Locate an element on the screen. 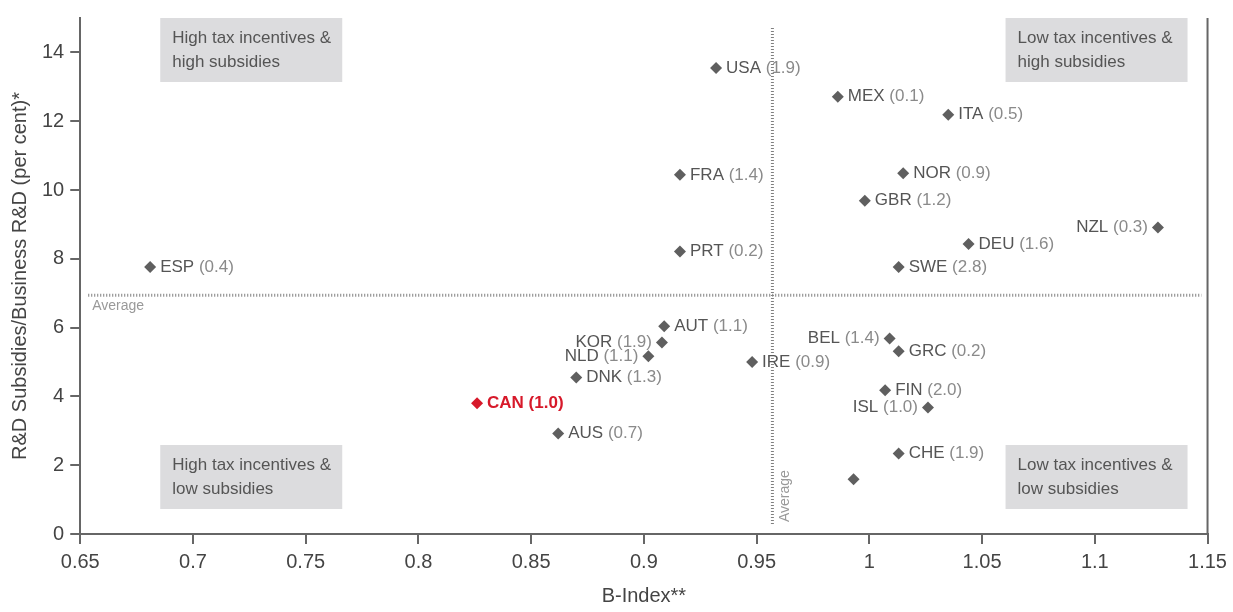 The image size is (1233, 612). annotation: BEL (1.4) is located at coordinates (843, 338).